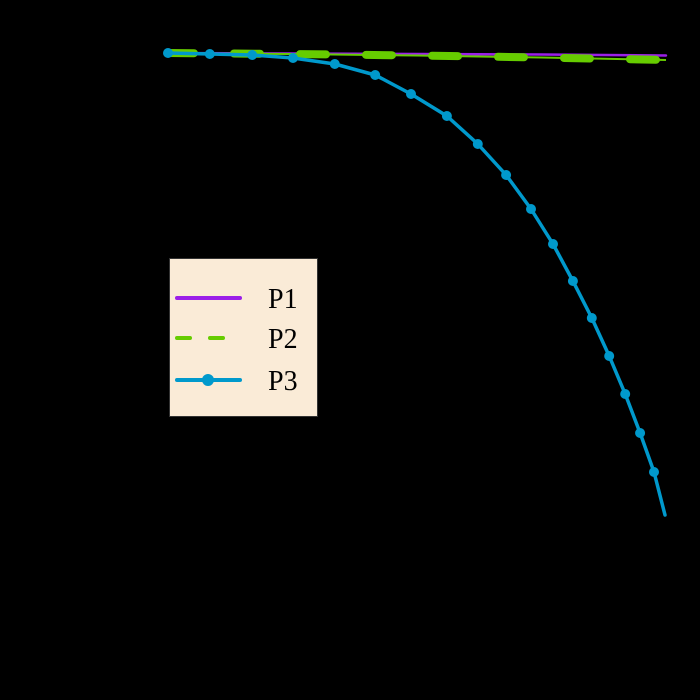  Describe the element at coordinates (283, 339) in the screenshot. I see `legend-label-p2: P2` at that location.